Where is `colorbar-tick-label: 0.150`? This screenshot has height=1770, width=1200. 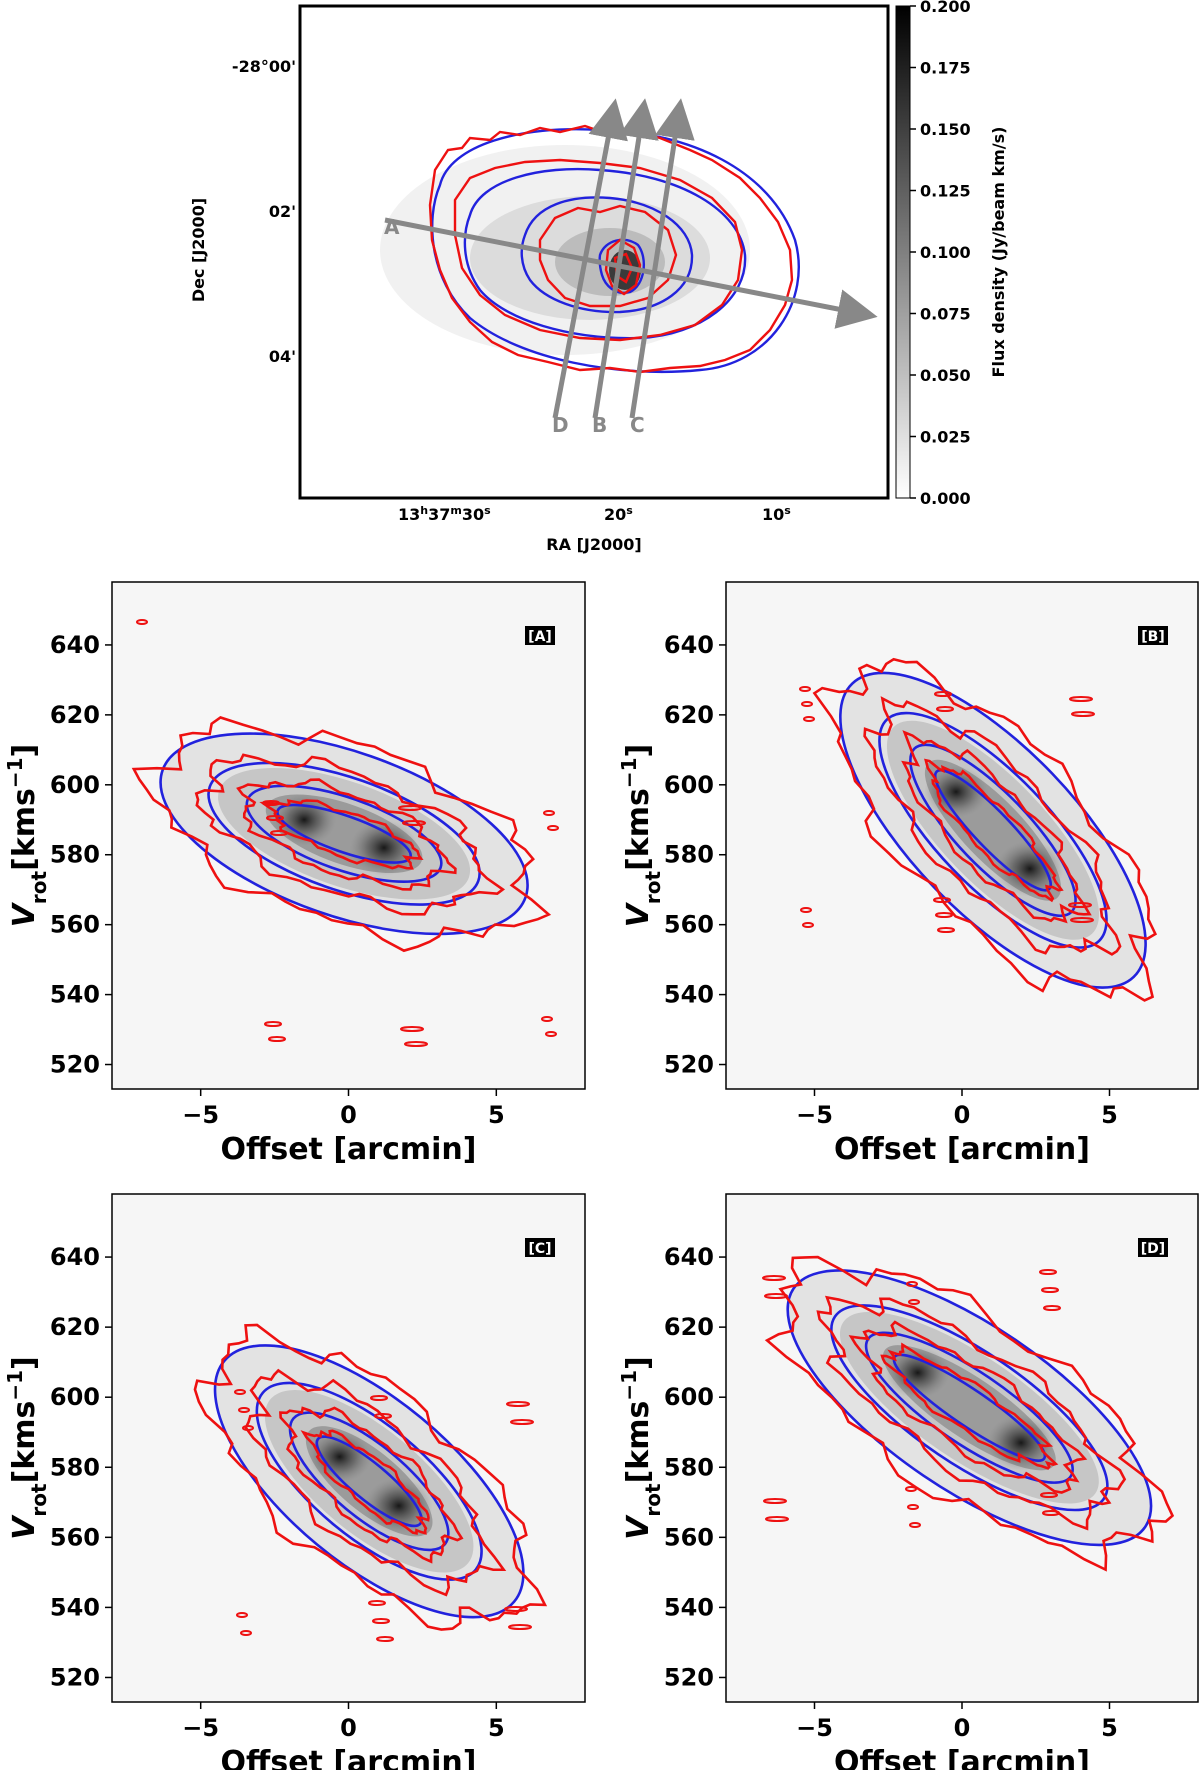
colorbar-tick-label: 0.150 is located at coordinates (945, 129).